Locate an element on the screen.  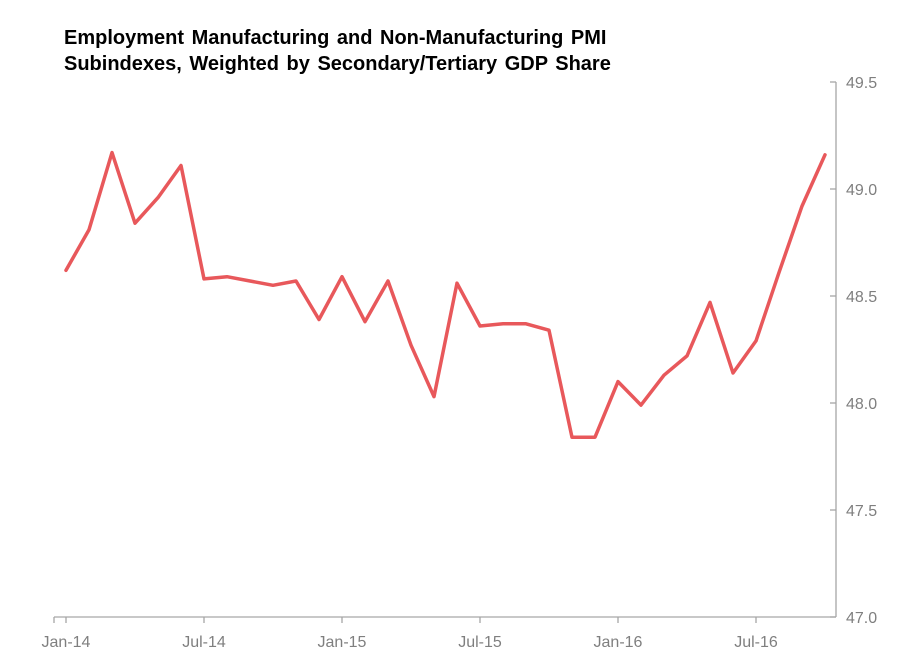
y-tick-label: 47.0 is located at coordinates (861, 618).